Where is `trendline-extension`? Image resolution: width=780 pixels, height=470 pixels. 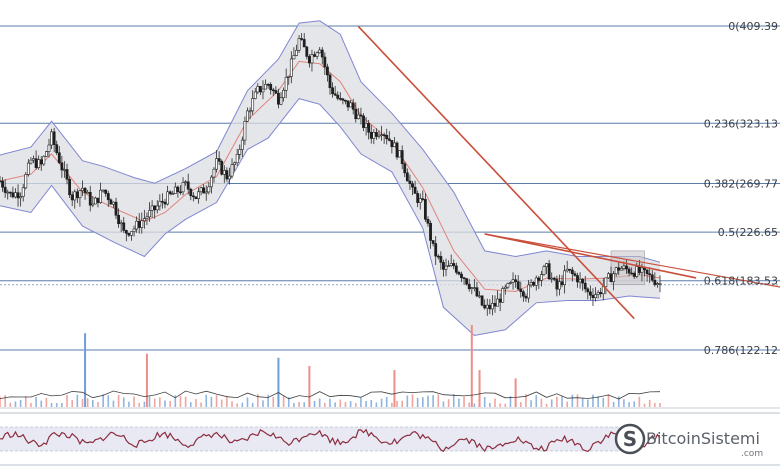 trendline-extension is located at coordinates (632, 260).